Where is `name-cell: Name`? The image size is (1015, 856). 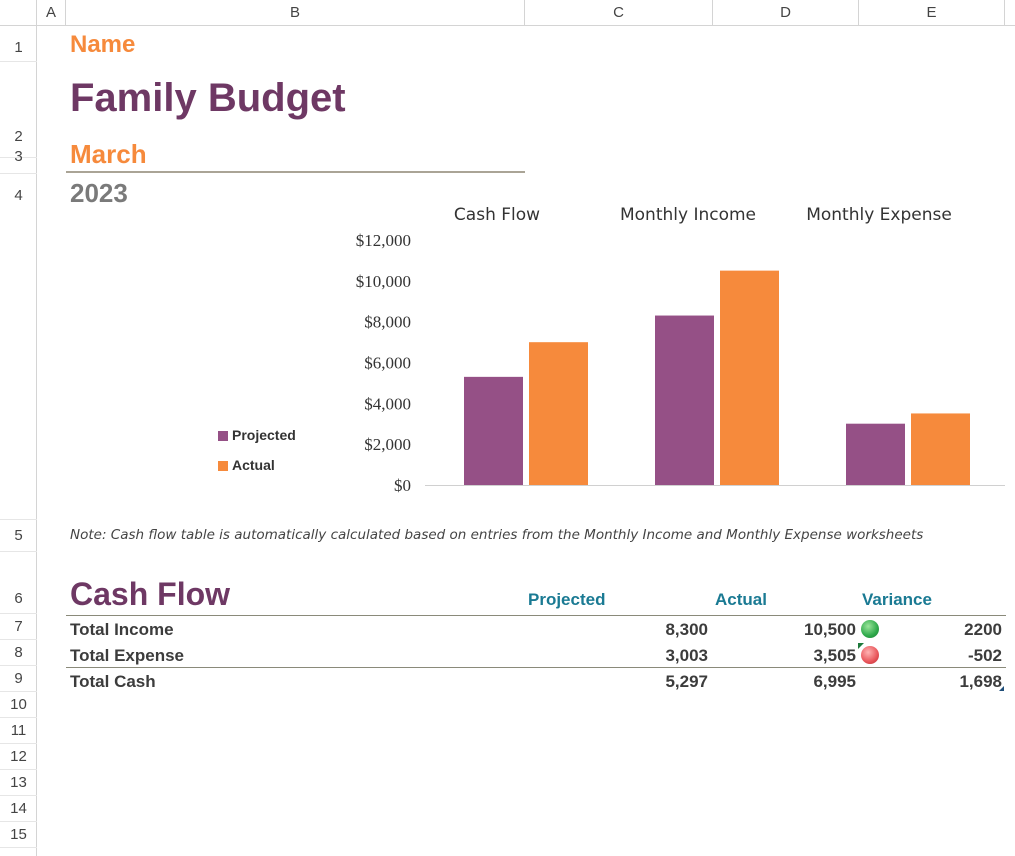
name-cell: Name is located at coordinates (103, 44).